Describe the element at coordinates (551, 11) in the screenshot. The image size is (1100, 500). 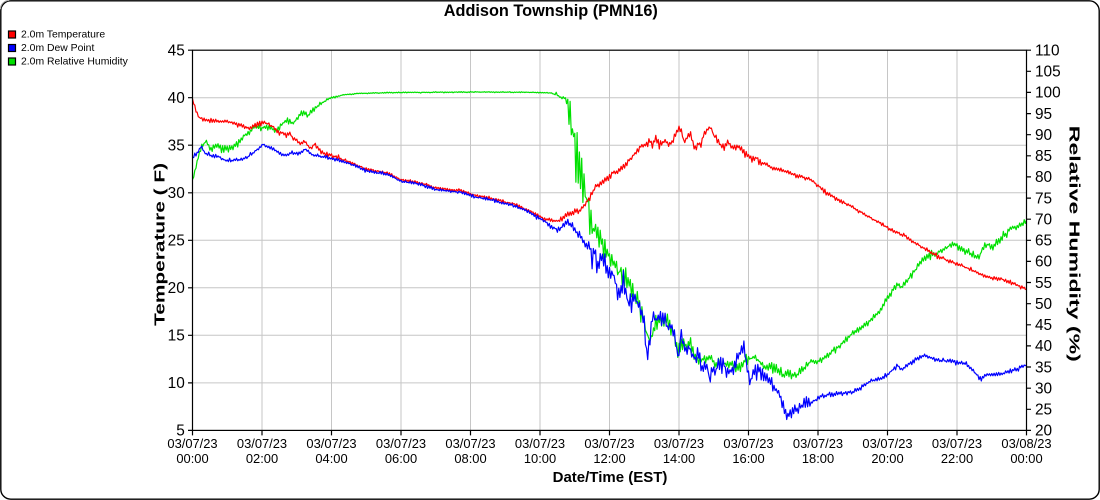
I see `svg-text: Addison Township (PMN16)` at that location.